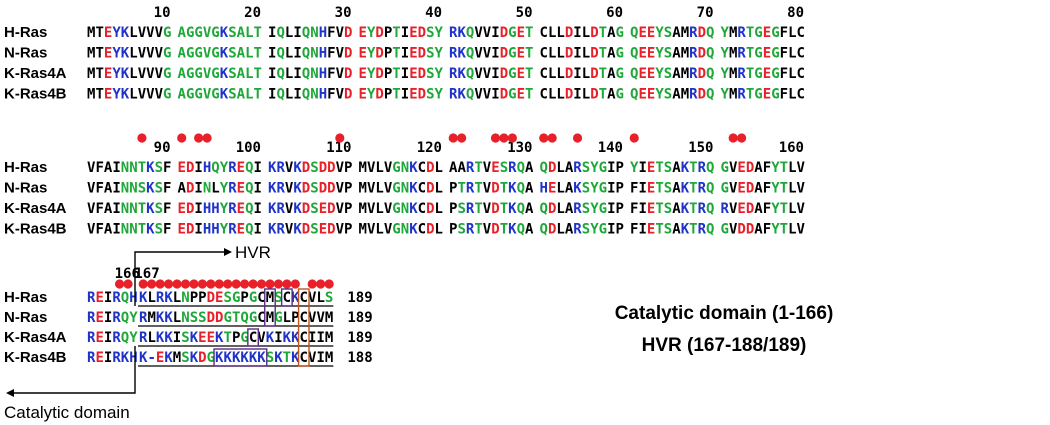 The width and height of the screenshot is (1050, 425). What do you see at coordinates (763, 230) in the screenshot?
I see `sequence-segment: GVDDAFYTLV` at bounding box center [763, 230].